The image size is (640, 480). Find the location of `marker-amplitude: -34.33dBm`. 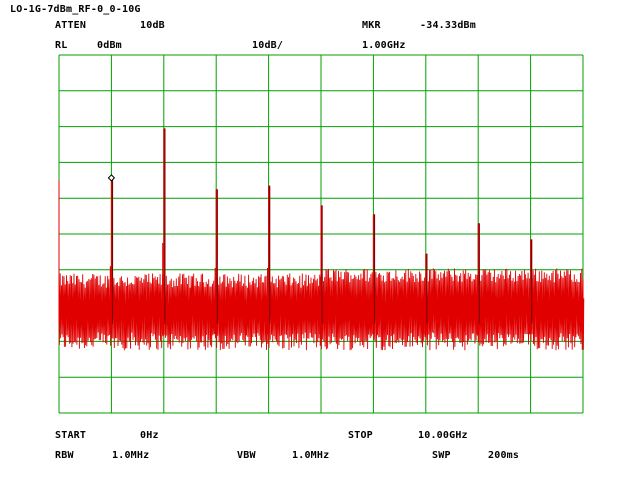

marker-amplitude: -34.33dBm is located at coordinates (448, 25).